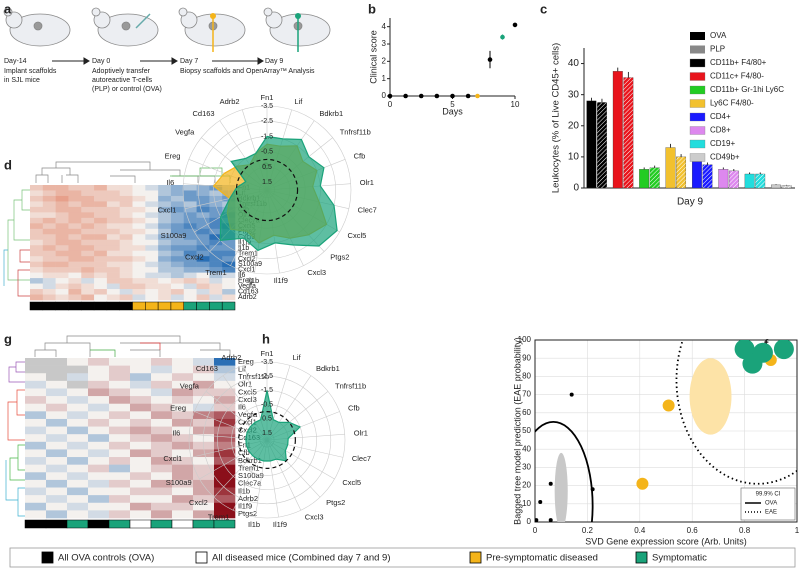 The image size is (799, 568). I want to click on x-tick-label: 0.8, so click(745, 530).